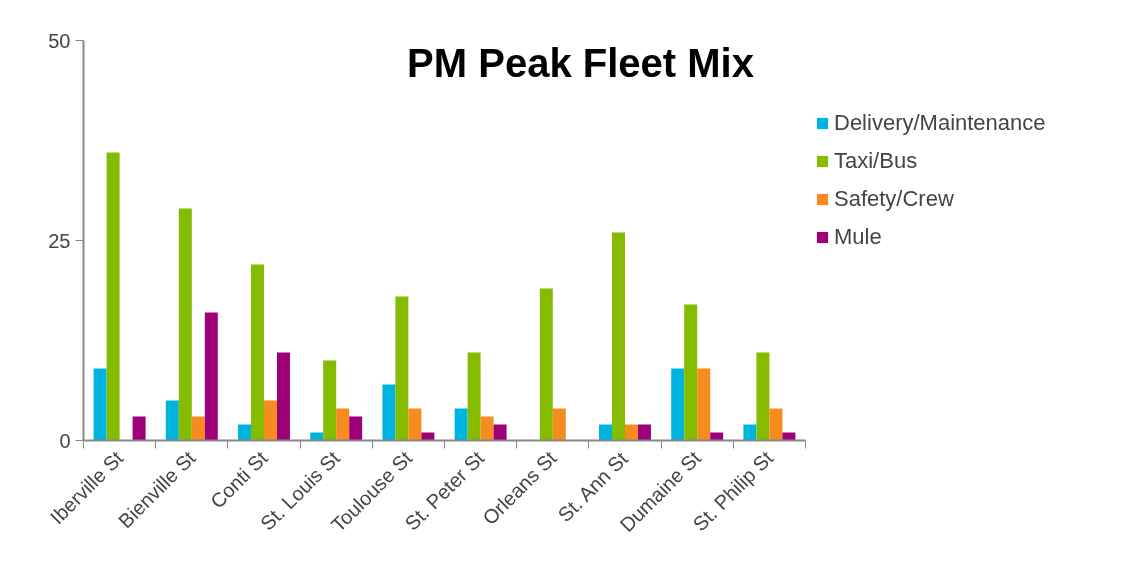 This screenshot has width=1142, height=588. What do you see at coordinates (580, 62) in the screenshot?
I see `chart-title: PM Peak Fleet Mix` at bounding box center [580, 62].